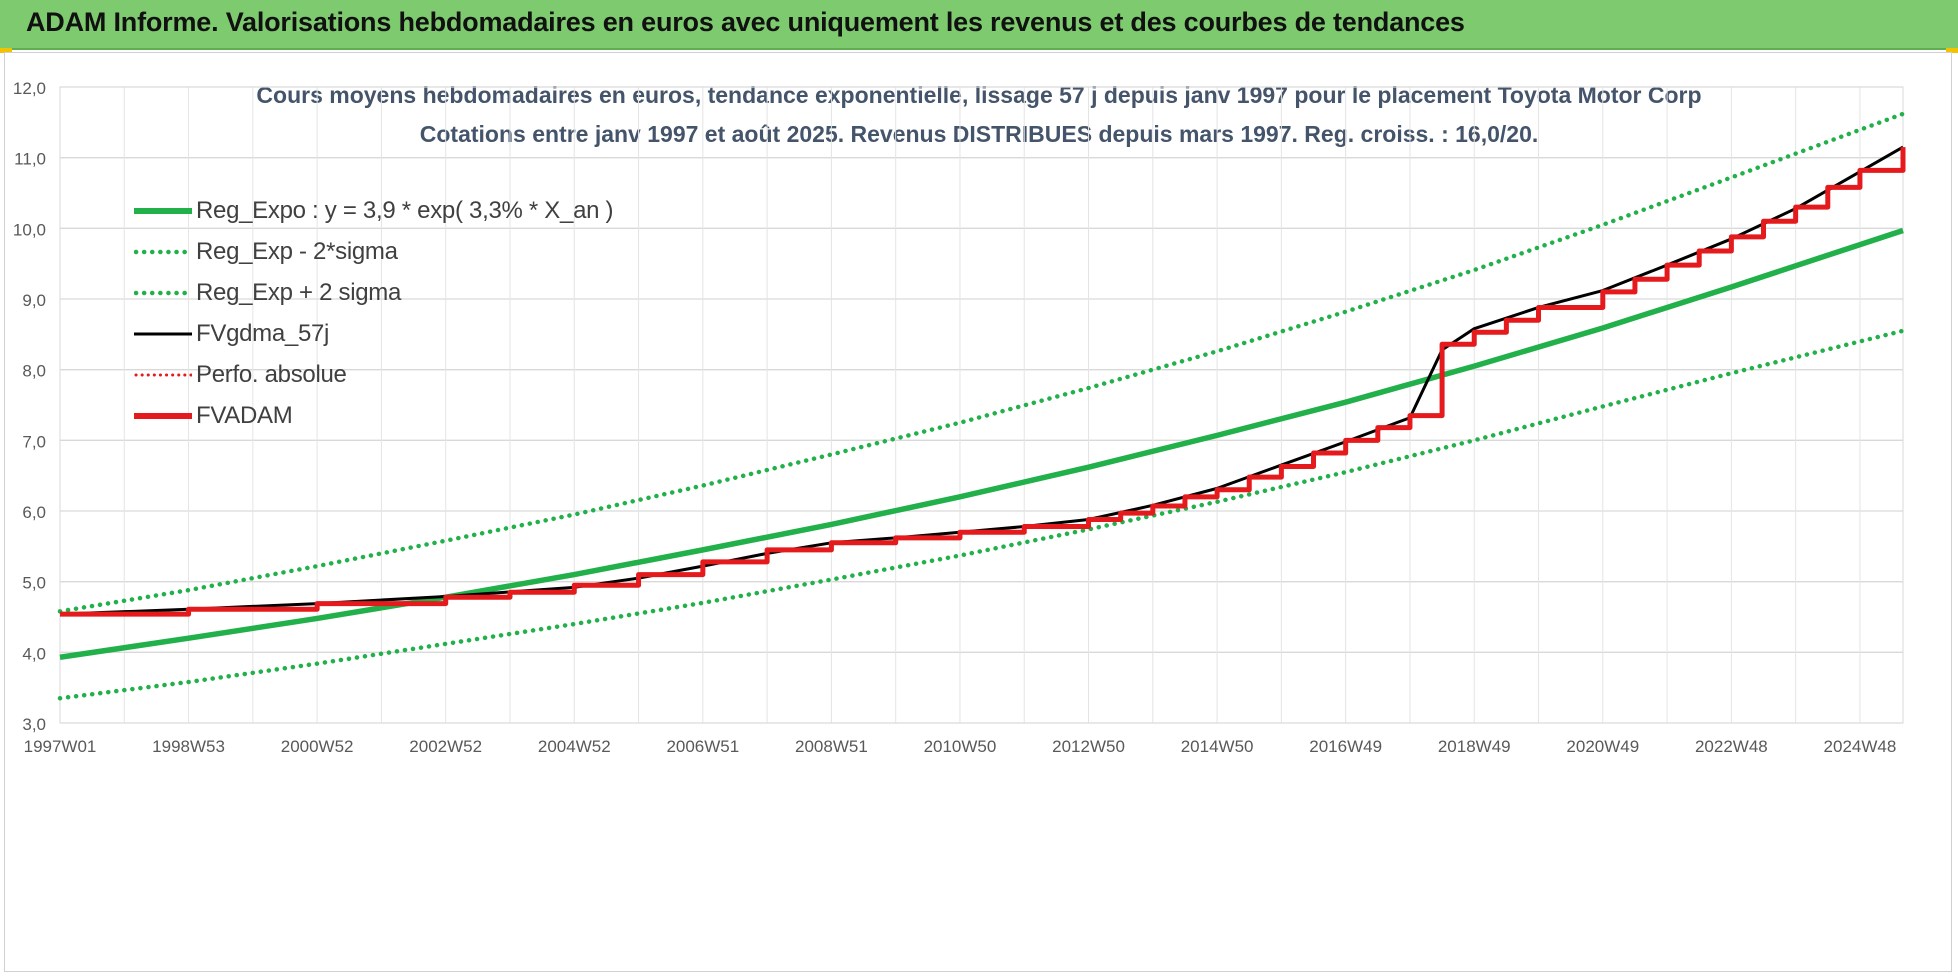 The image size is (1958, 978). I want to click on y-tick-label: 10,0, so click(29, 229).